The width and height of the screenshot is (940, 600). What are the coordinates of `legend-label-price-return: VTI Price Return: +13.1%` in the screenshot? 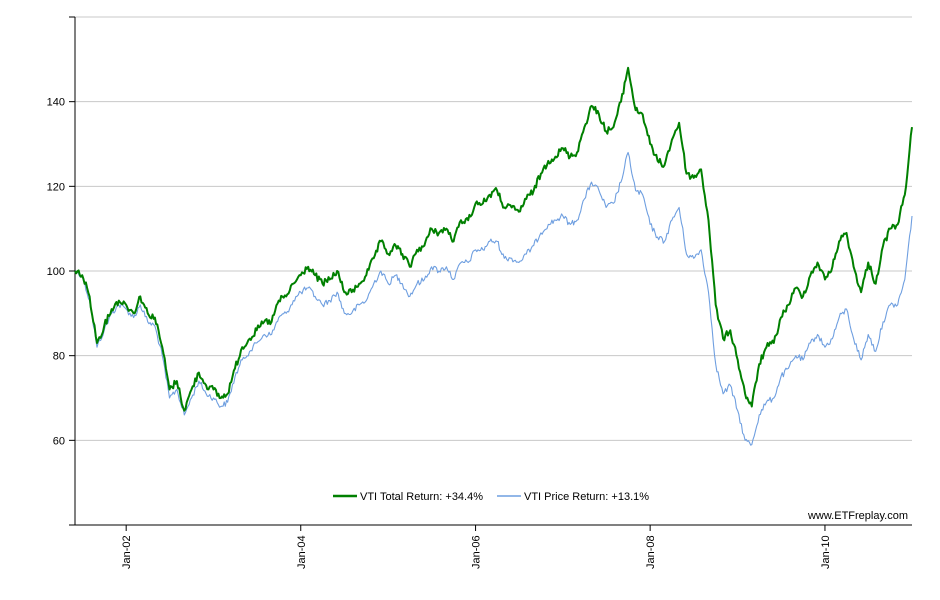 It's located at (586, 497).